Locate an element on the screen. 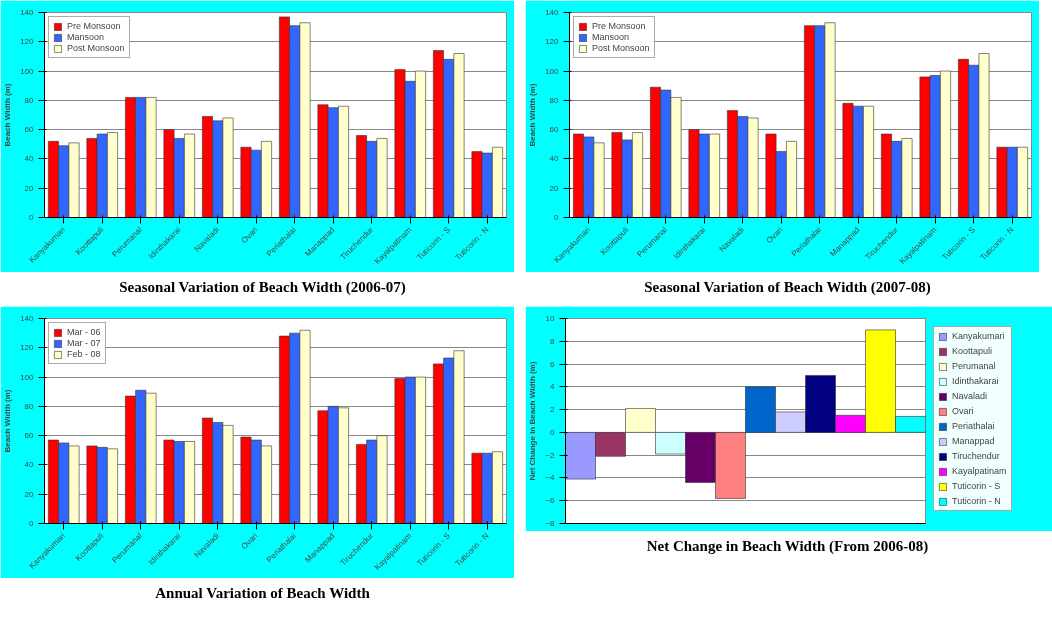  legend-label: Feb - 08 is located at coordinates (84, 354).